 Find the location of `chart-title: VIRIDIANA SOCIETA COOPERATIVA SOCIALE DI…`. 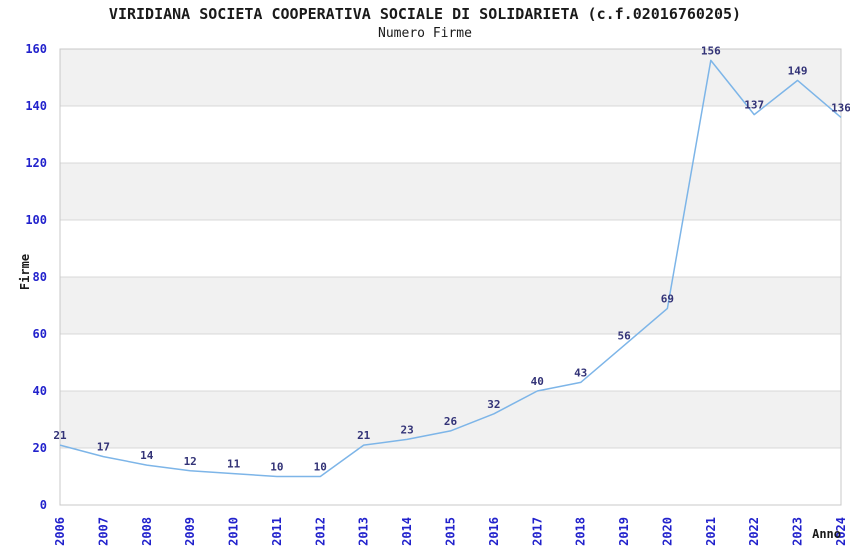

chart-title: VIRIDIANA SOCIETA COOPERATIVA SOCIALE DI… is located at coordinates (425, 14).